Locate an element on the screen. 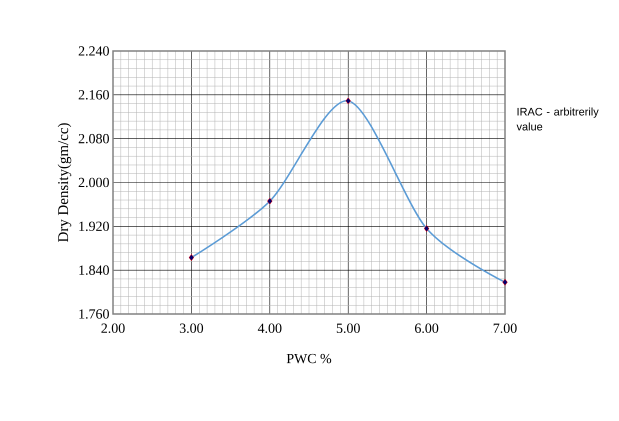 Image resolution: width=619 pixels, height=421 pixels. x-tick-label: 5.00 is located at coordinates (348, 328).